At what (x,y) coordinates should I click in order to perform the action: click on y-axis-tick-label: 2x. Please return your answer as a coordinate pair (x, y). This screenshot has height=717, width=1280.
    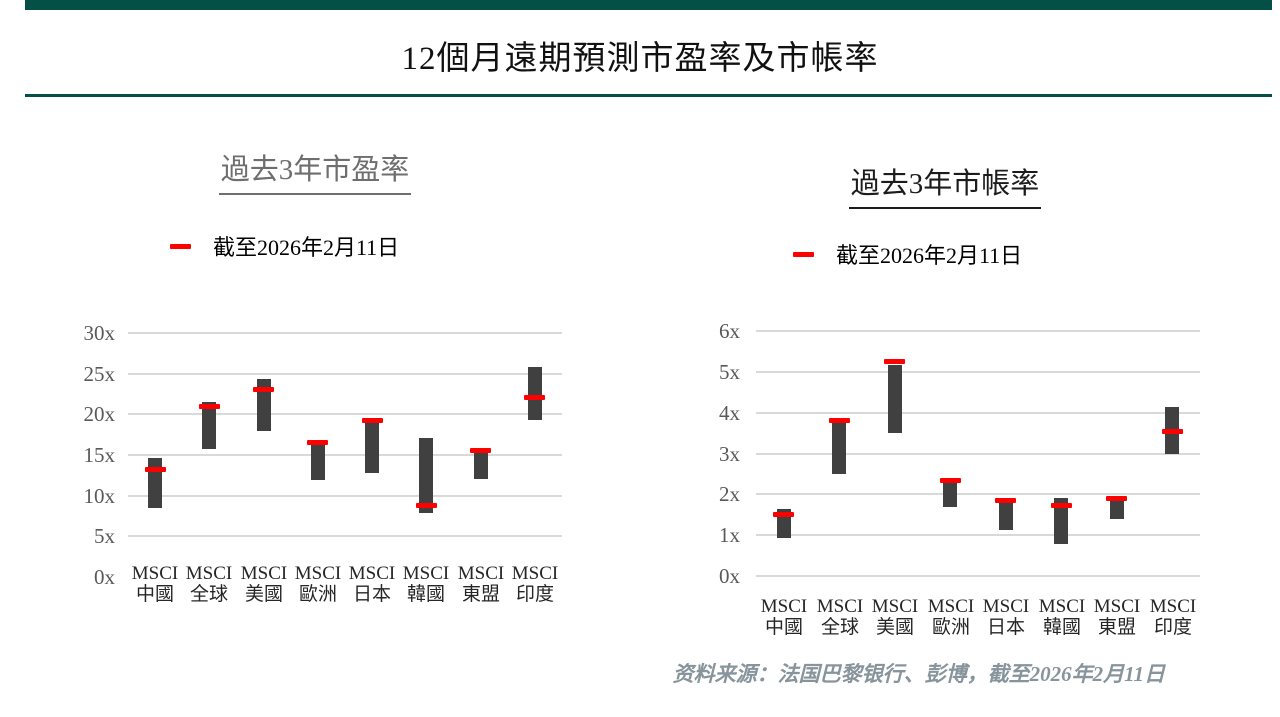
    Looking at the image, I should click on (729, 494).